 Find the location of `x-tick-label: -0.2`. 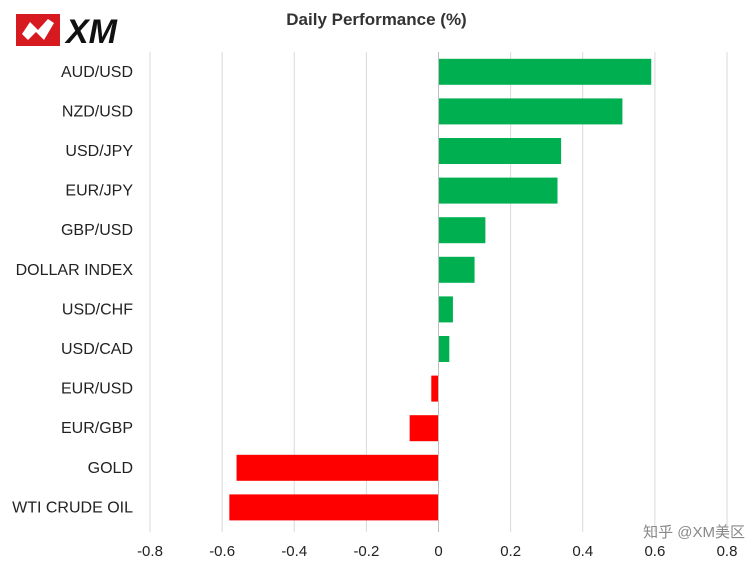

x-tick-label: -0.2 is located at coordinates (366, 551).